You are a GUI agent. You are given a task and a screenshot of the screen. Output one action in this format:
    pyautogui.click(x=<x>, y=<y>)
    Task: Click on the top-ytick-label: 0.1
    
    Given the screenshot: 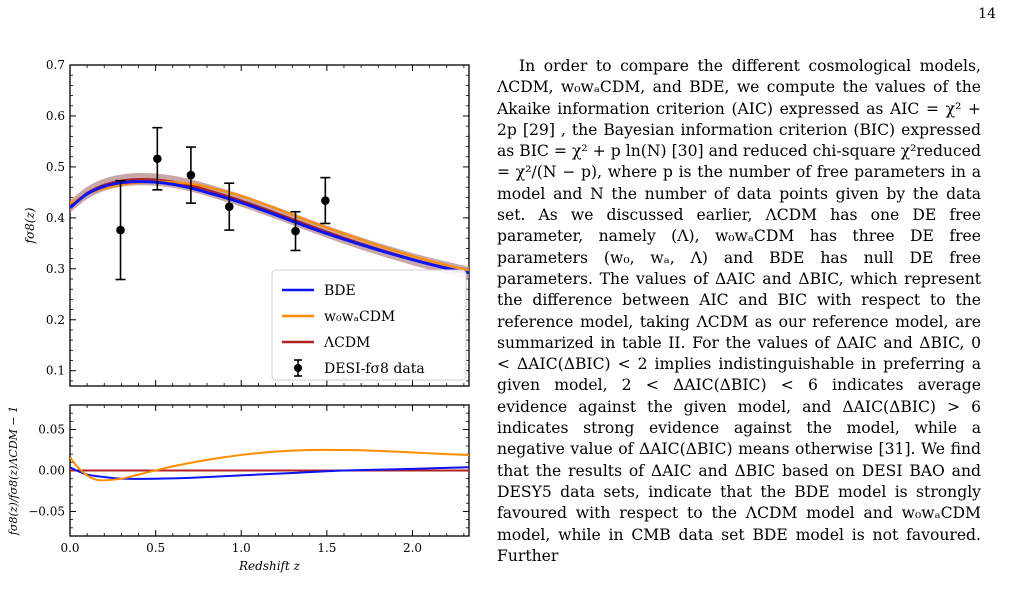 What is the action you would take?
    pyautogui.click(x=55, y=371)
    